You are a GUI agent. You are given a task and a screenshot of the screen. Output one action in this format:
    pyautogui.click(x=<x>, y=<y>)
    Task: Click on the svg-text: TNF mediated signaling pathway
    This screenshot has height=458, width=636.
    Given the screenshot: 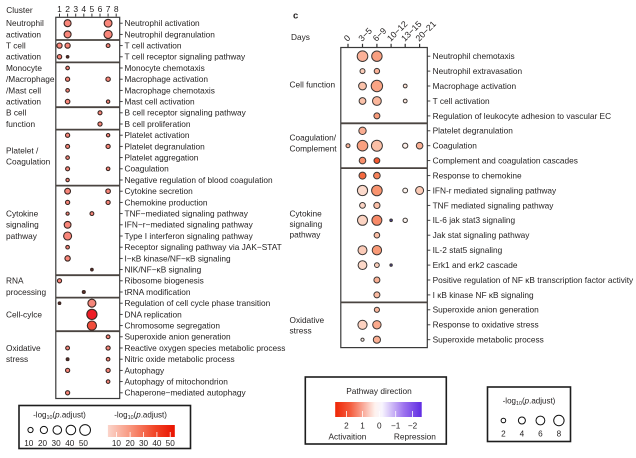 What is the action you would take?
    pyautogui.click(x=494, y=205)
    